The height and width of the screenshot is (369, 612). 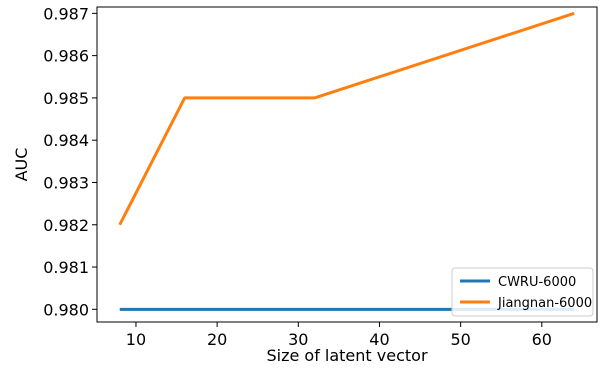 I want to click on y-tick-label: 0.987, so click(x=66, y=13).